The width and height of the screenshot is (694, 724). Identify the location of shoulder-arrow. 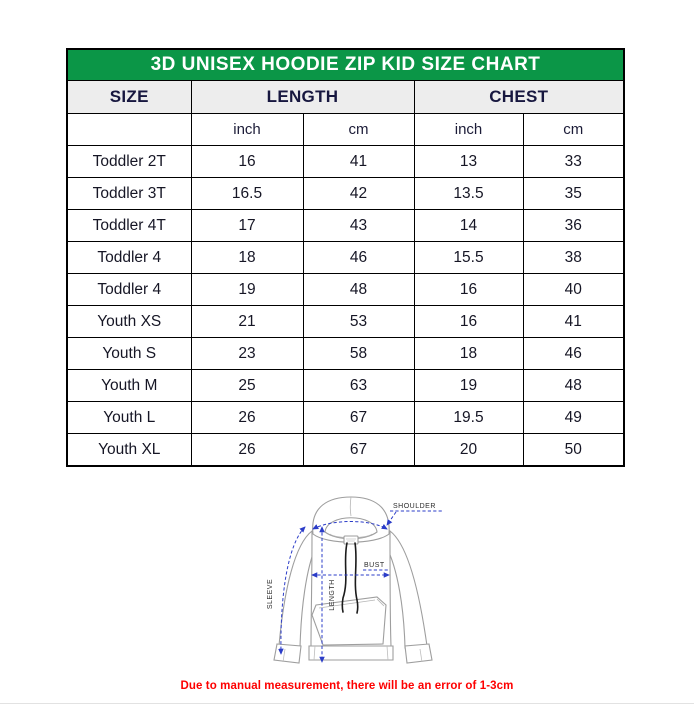
(350, 525).